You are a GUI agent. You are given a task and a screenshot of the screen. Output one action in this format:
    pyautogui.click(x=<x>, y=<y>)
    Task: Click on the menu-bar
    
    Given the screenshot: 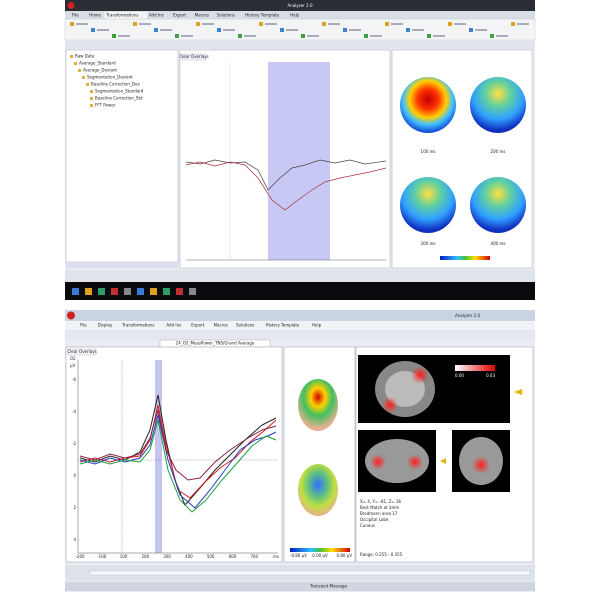 What is the action you would take?
    pyautogui.click(x=300, y=325)
    